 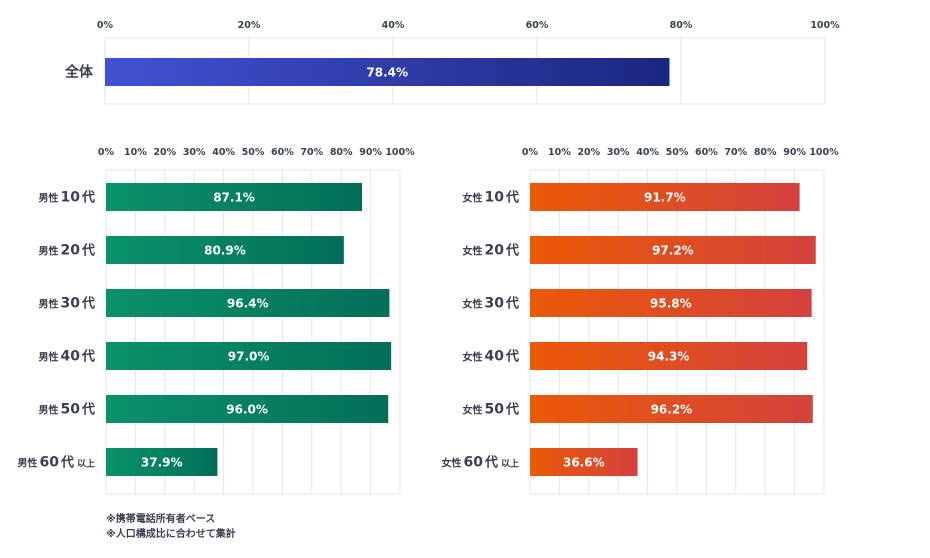 I want to click on bar-value-label: 97.0%, so click(x=249, y=357).